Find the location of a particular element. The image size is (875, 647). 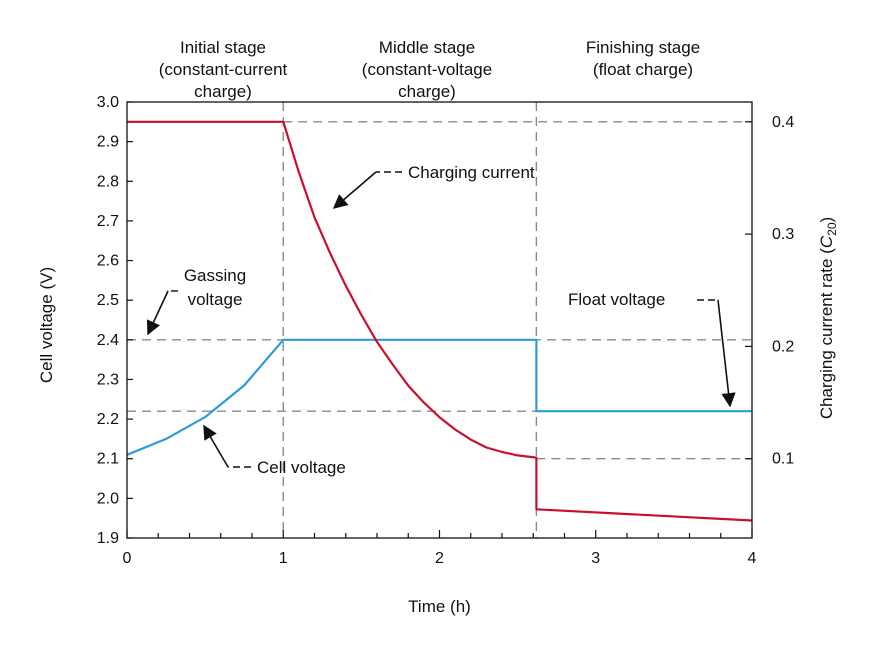

y-tick-label: 2.6 is located at coordinates (108, 261).